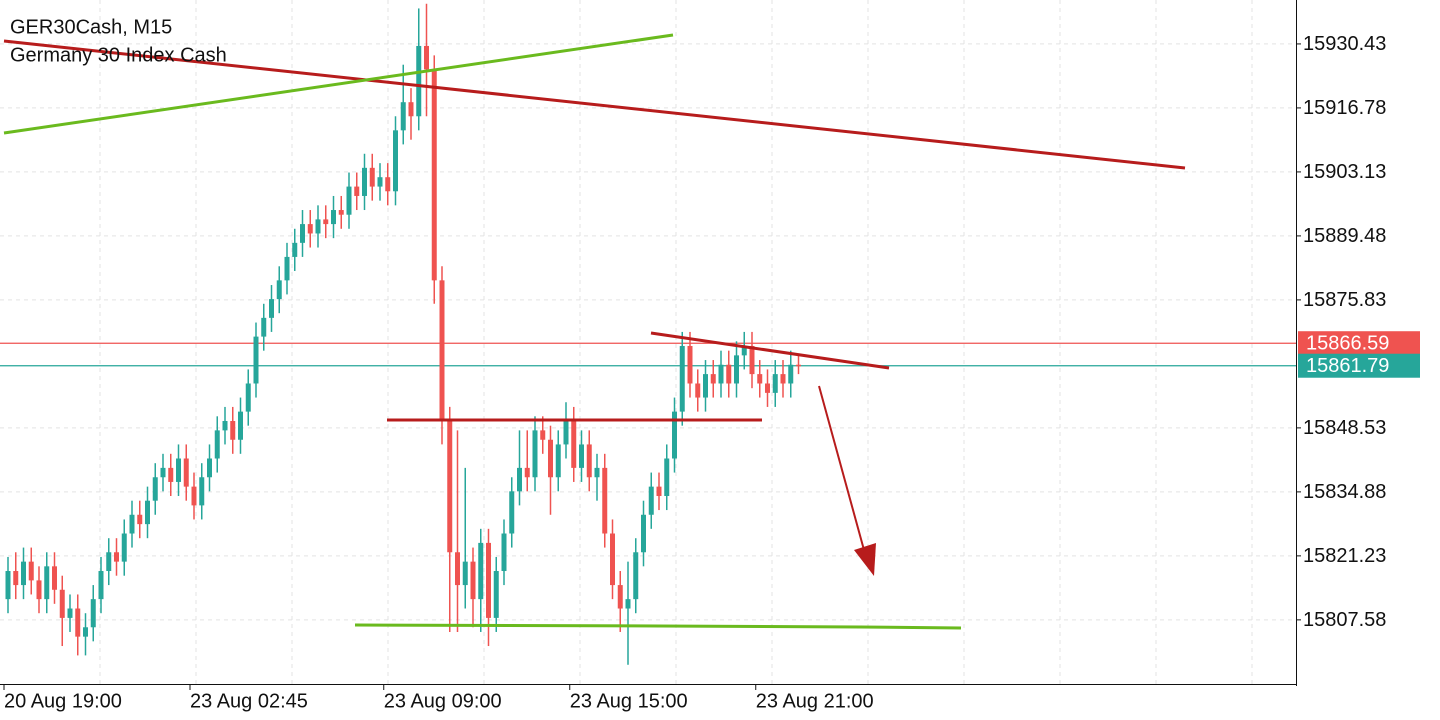 The height and width of the screenshot is (720, 1440). I want to click on y-tick-label: 15930.43, so click(1344, 44).